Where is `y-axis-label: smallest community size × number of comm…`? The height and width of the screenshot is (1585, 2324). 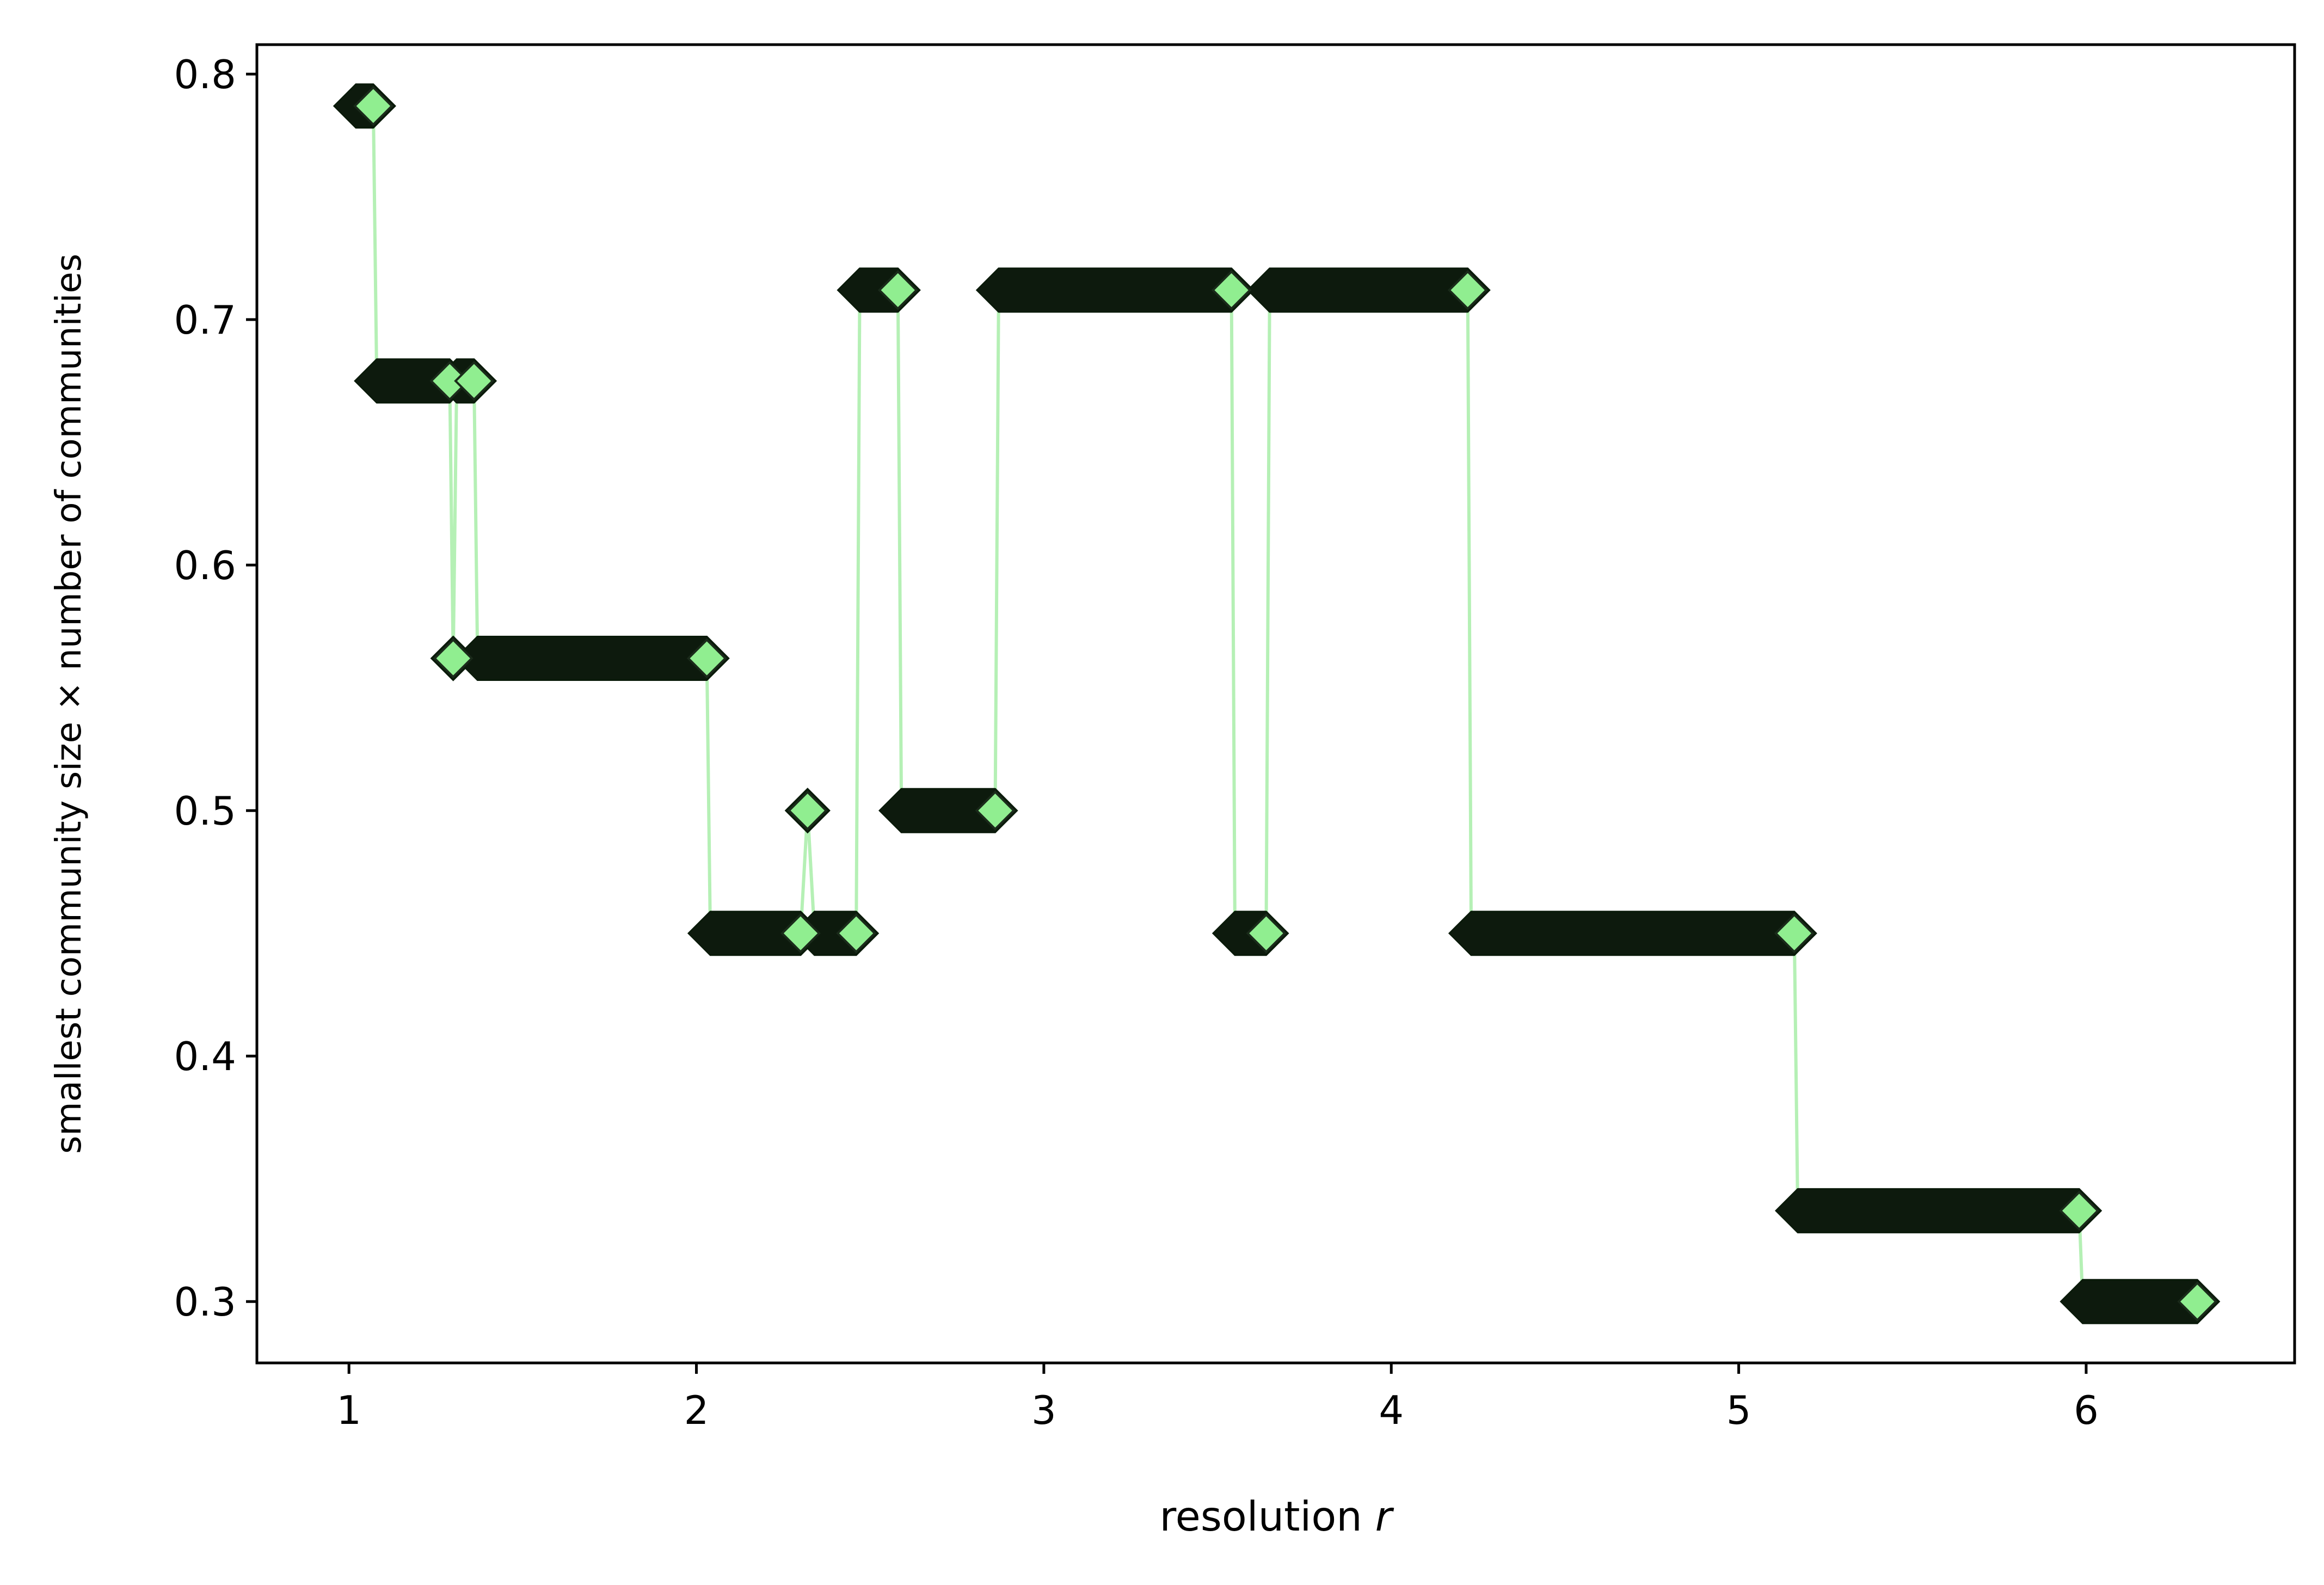 y-axis-label: smallest community size × number of comm… is located at coordinates (69, 704).